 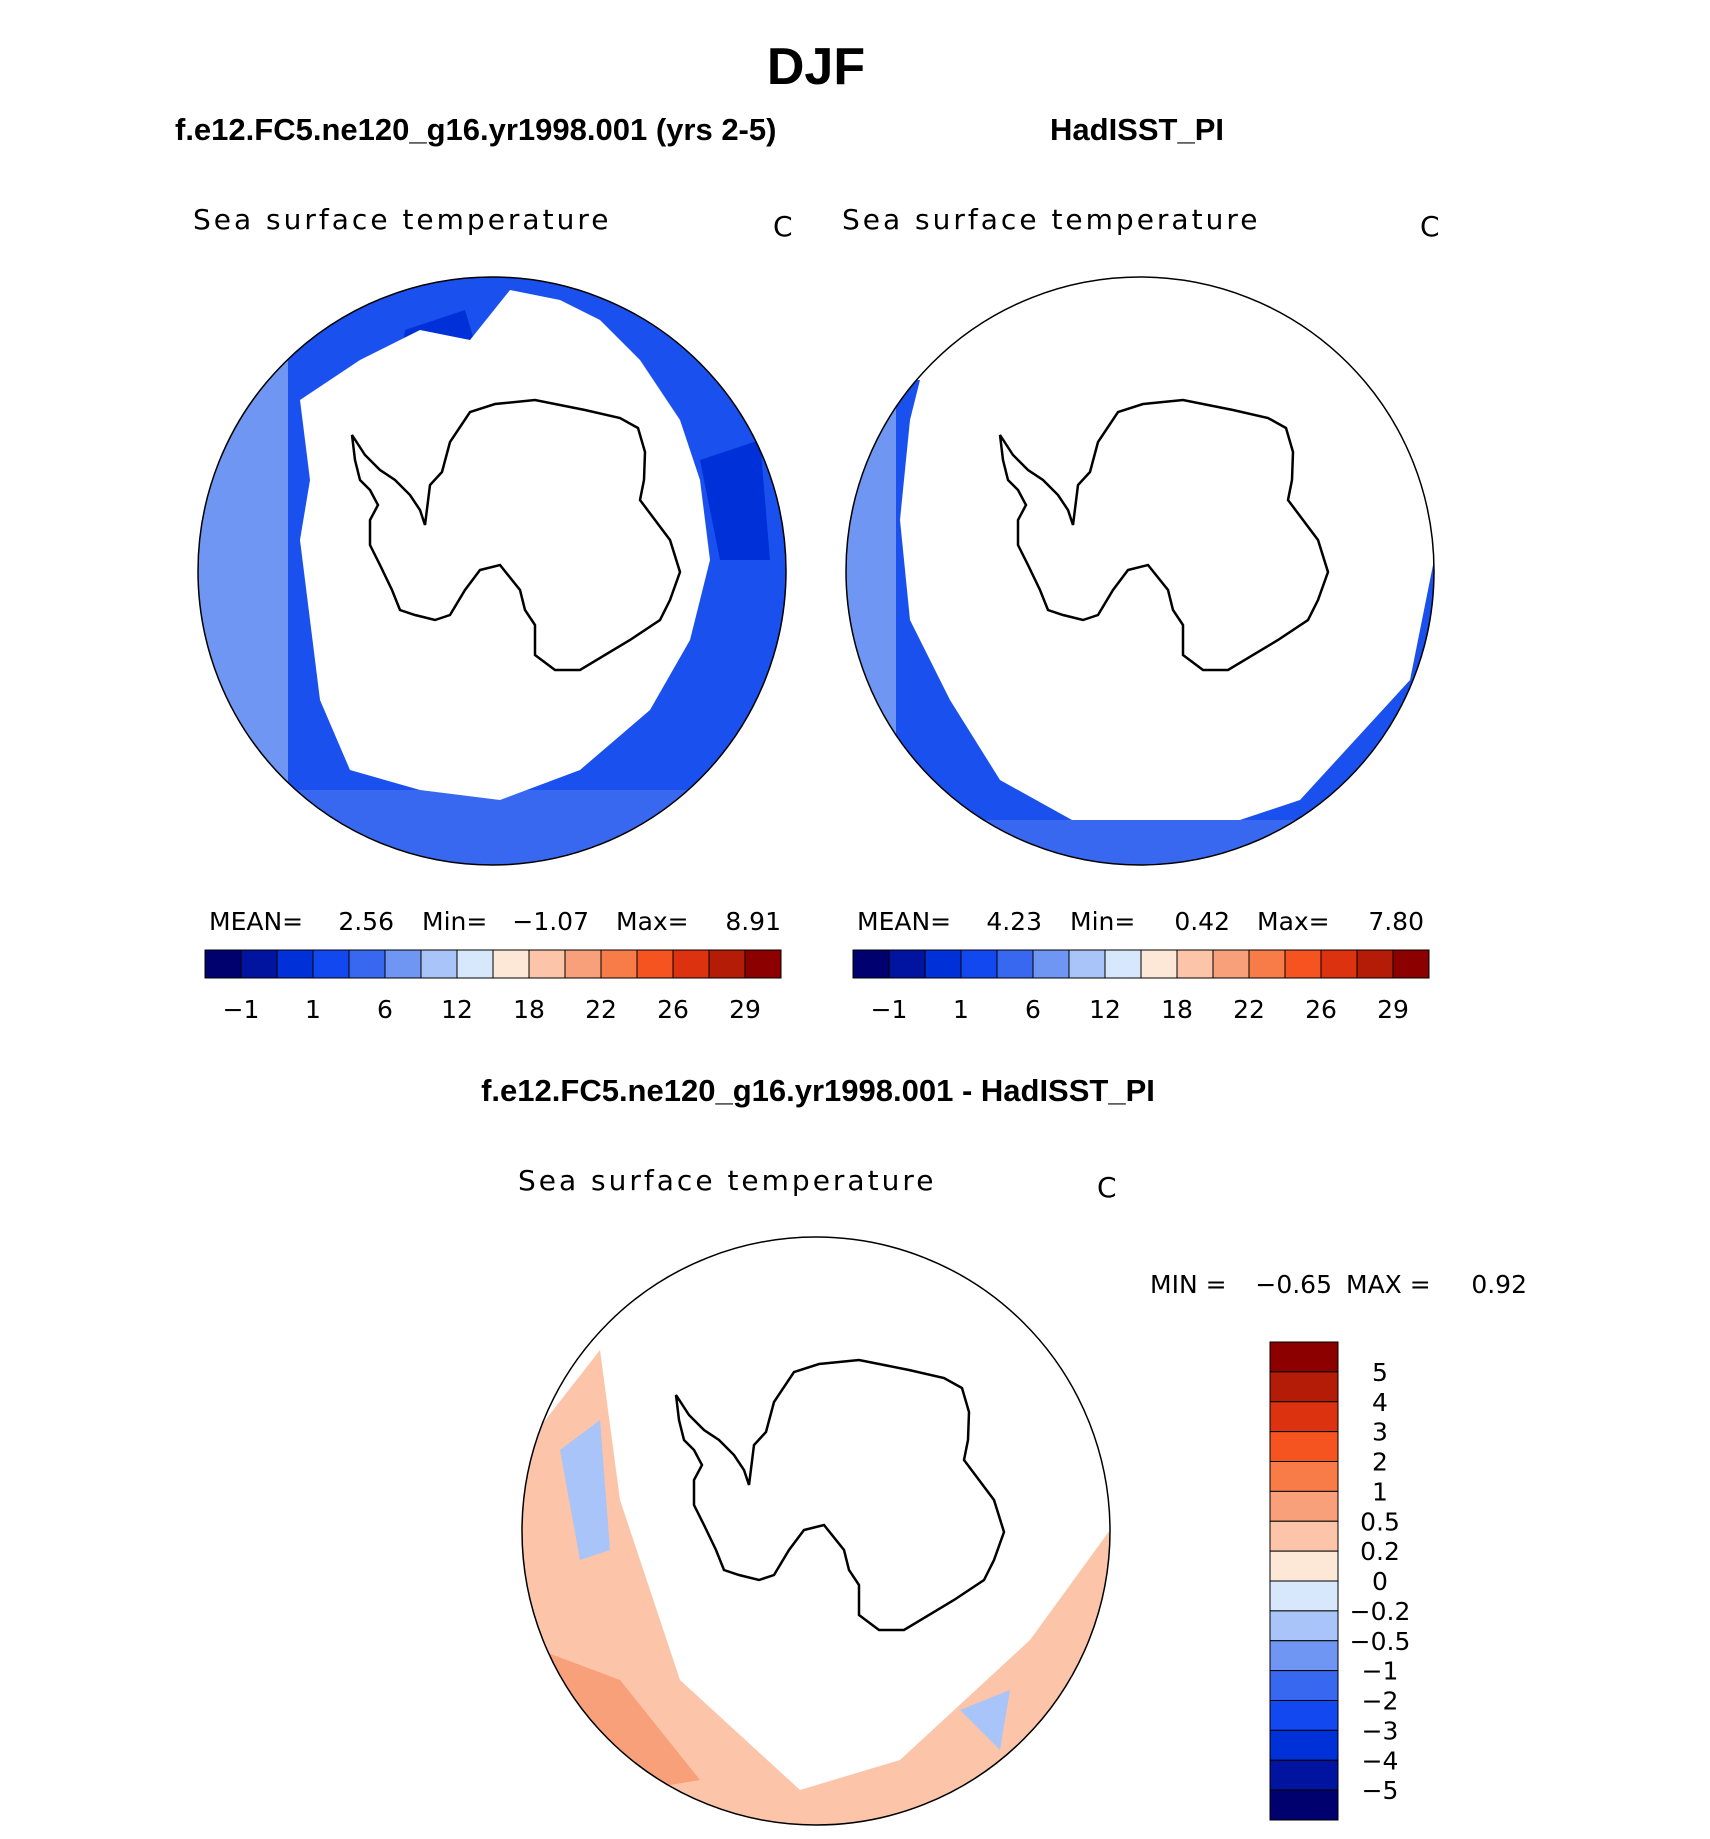 I want to click on model-colorbar: −1 1 6 12 18 22 26 29, so click(x=493, y=986).